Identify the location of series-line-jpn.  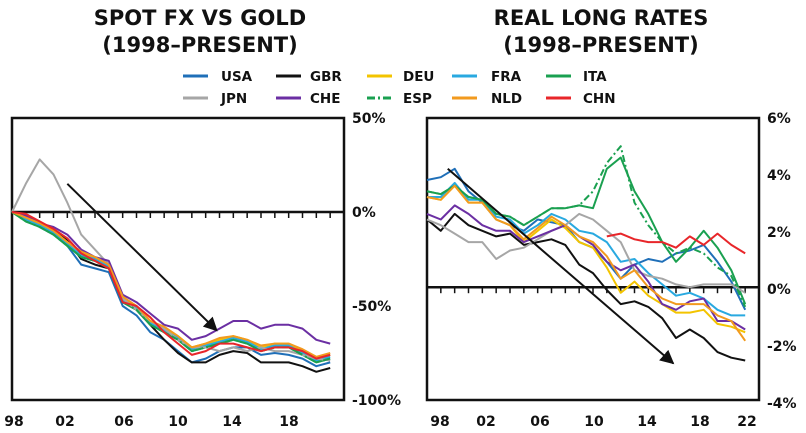
(586, 253).